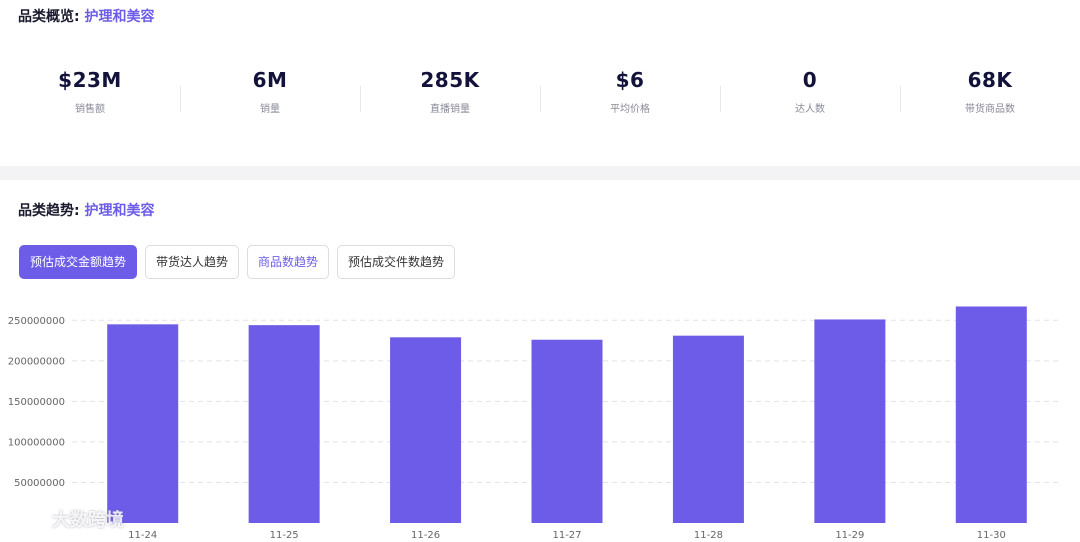 The height and width of the screenshot is (542, 1080). Describe the element at coordinates (36, 321) in the screenshot. I see `y-tick-label: 250000000` at that location.